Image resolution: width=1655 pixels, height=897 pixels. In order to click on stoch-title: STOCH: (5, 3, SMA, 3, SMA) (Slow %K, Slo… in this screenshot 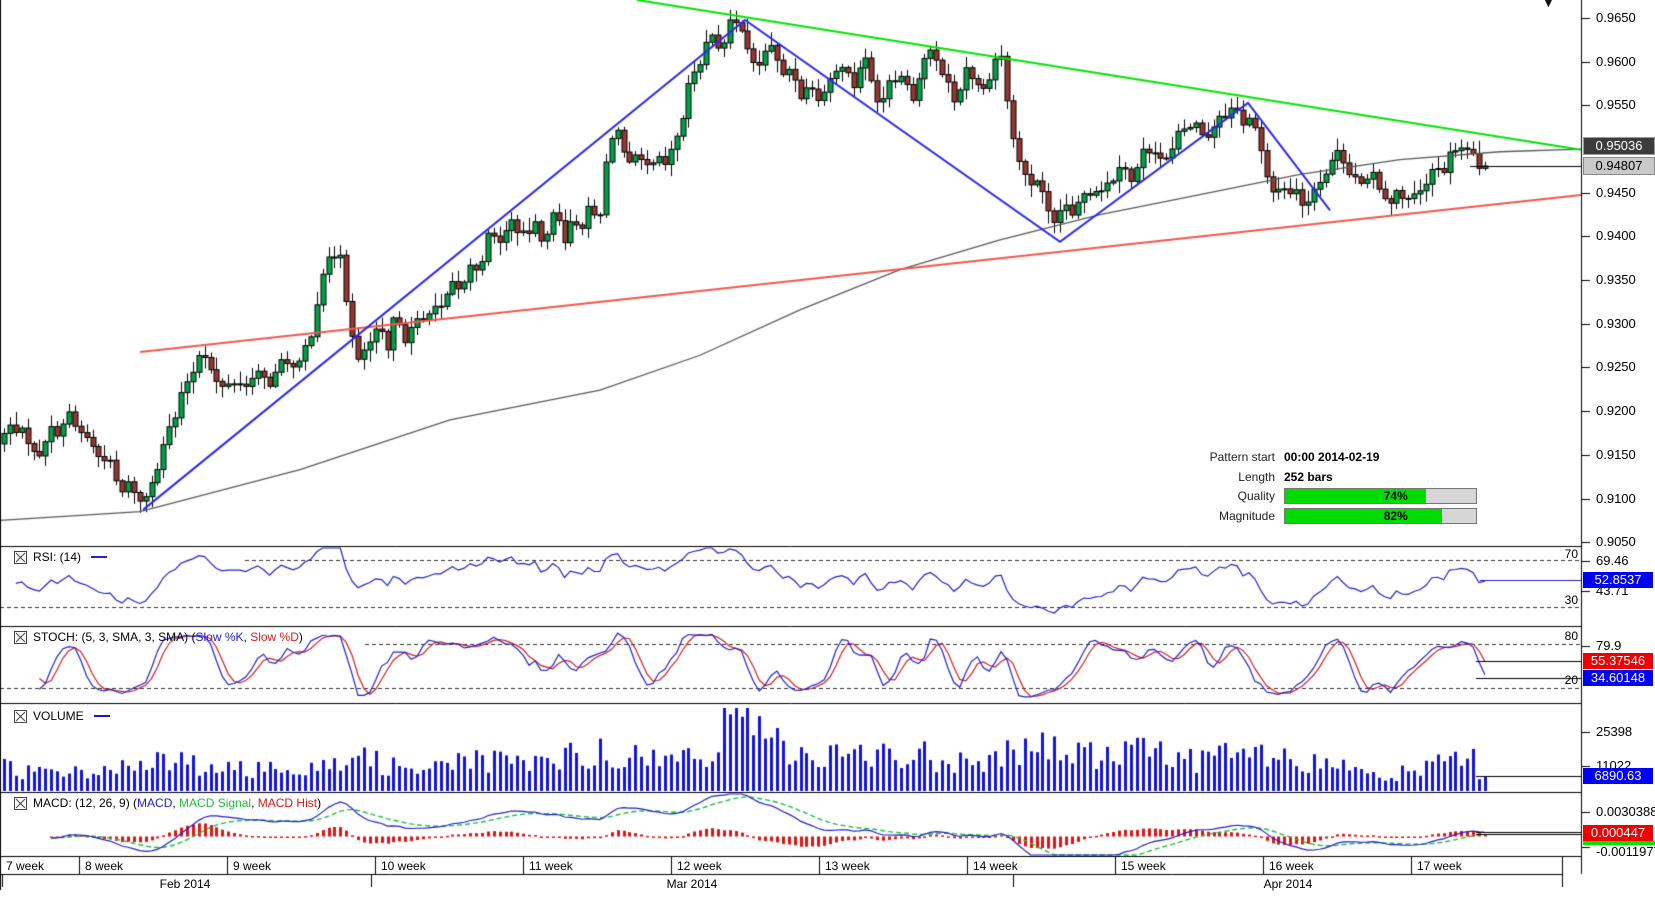, I will do `click(168, 637)`.